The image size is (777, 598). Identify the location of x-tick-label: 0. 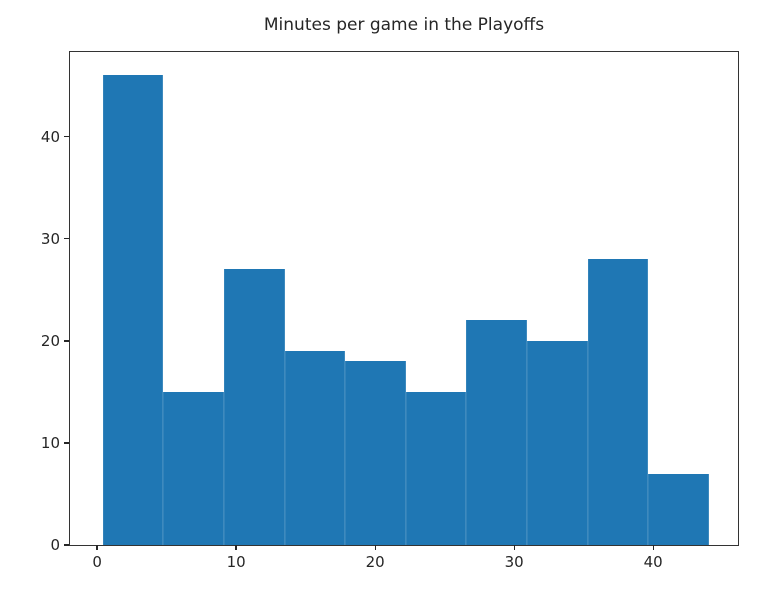
(97, 562).